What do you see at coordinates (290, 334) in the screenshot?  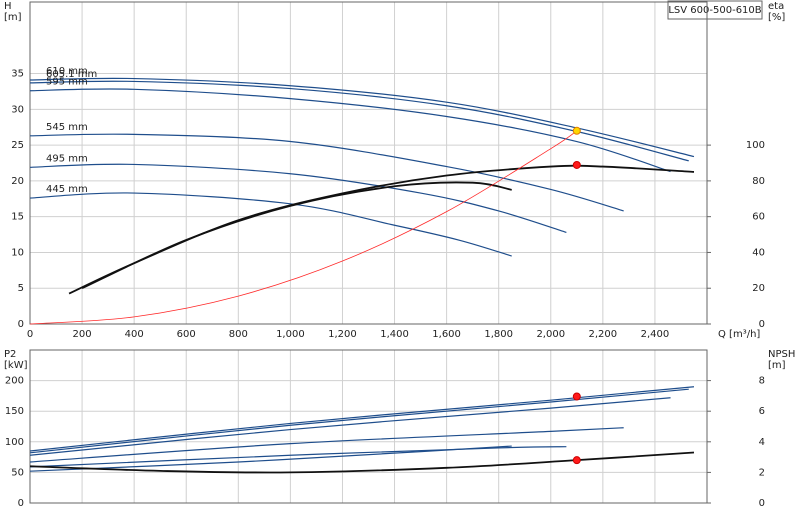 I see `x-tick-label: 1,000` at bounding box center [290, 334].